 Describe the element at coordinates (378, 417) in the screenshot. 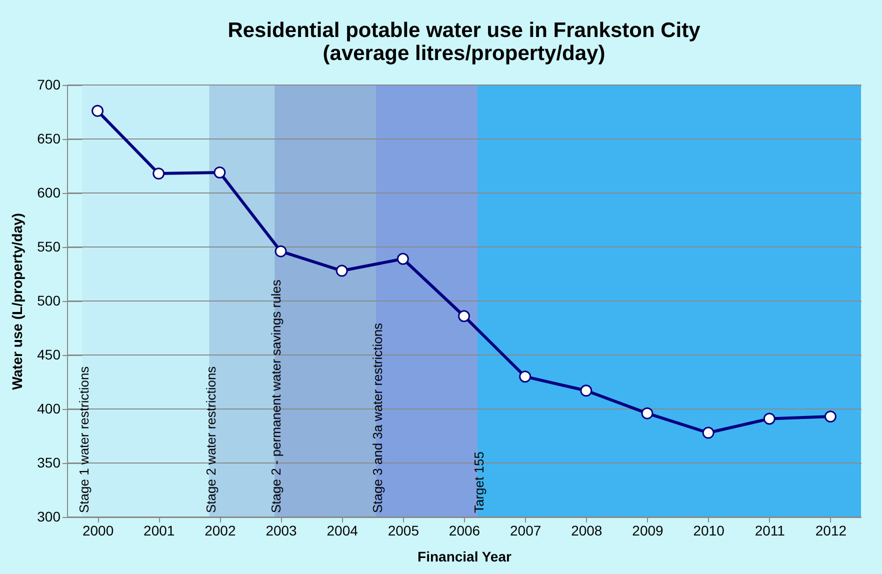

I see `band-label: Stage 3 and 3a water restrictions` at that location.